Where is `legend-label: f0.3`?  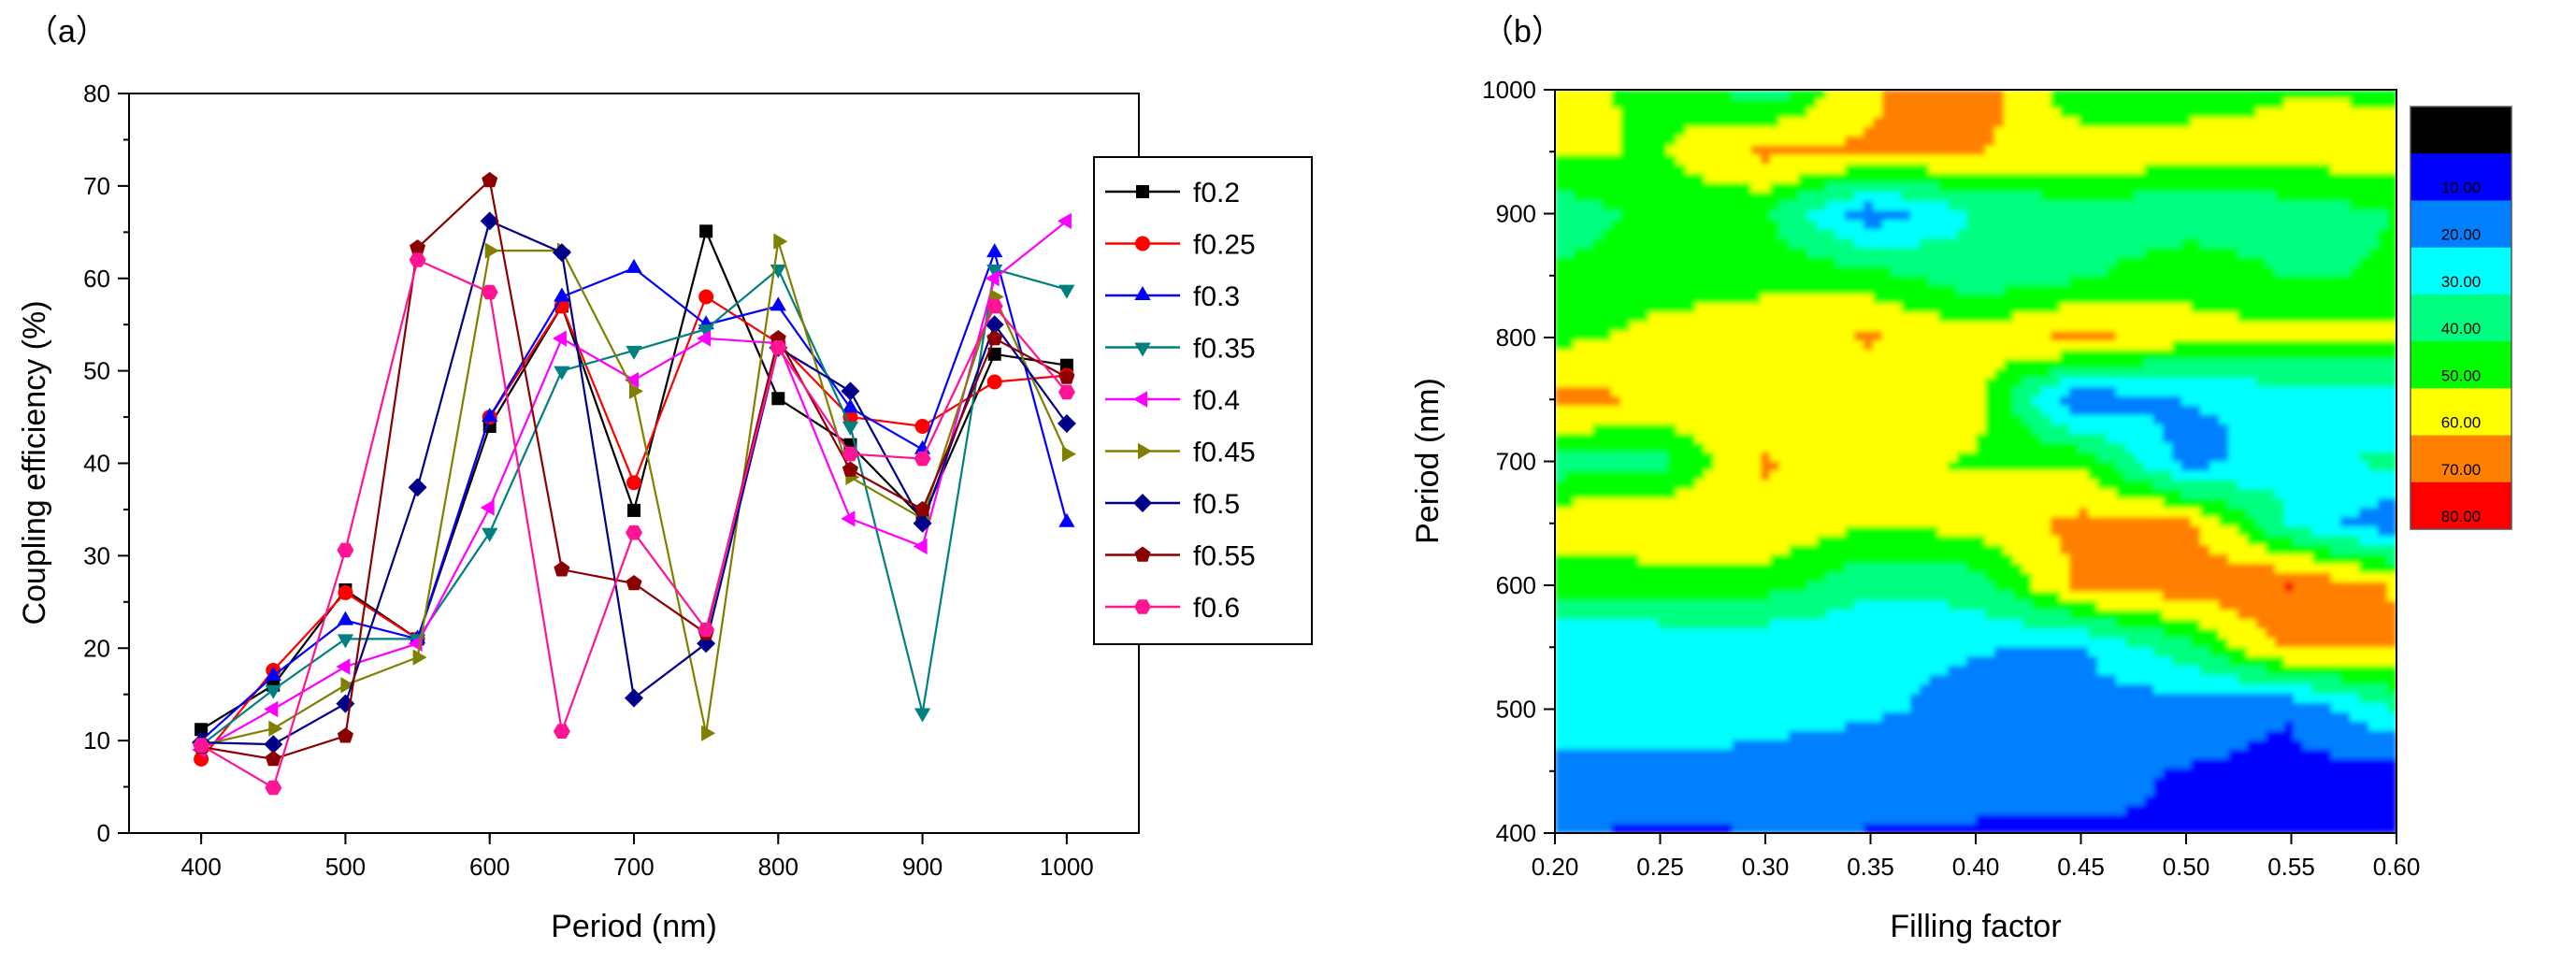 legend-label: f0.3 is located at coordinates (1217, 296).